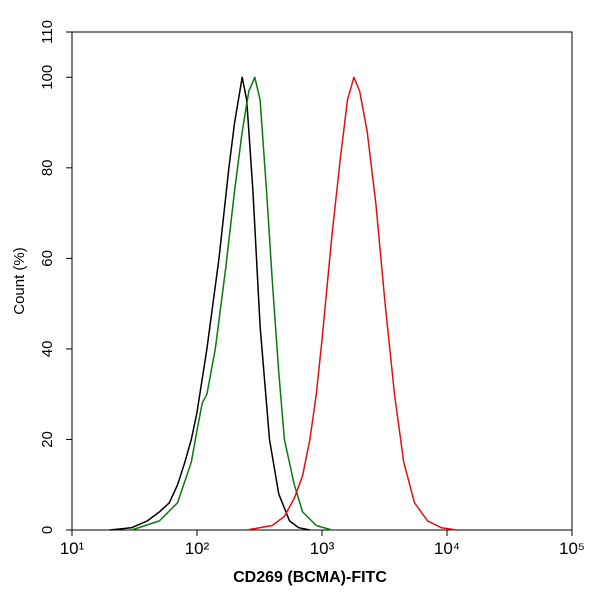 This screenshot has width=595, height=600. Describe the element at coordinates (72, 548) in the screenshot. I see `x-tick-label: 10¹` at that location.